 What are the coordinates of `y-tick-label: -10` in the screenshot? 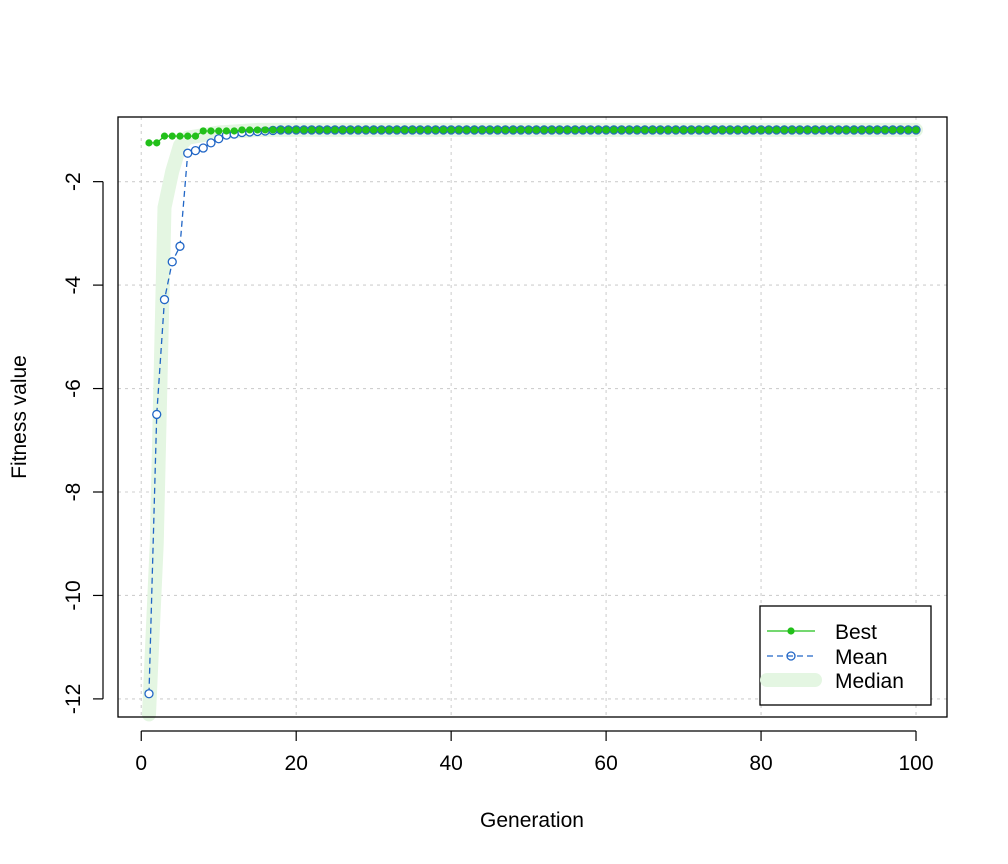 It's located at (73, 595).